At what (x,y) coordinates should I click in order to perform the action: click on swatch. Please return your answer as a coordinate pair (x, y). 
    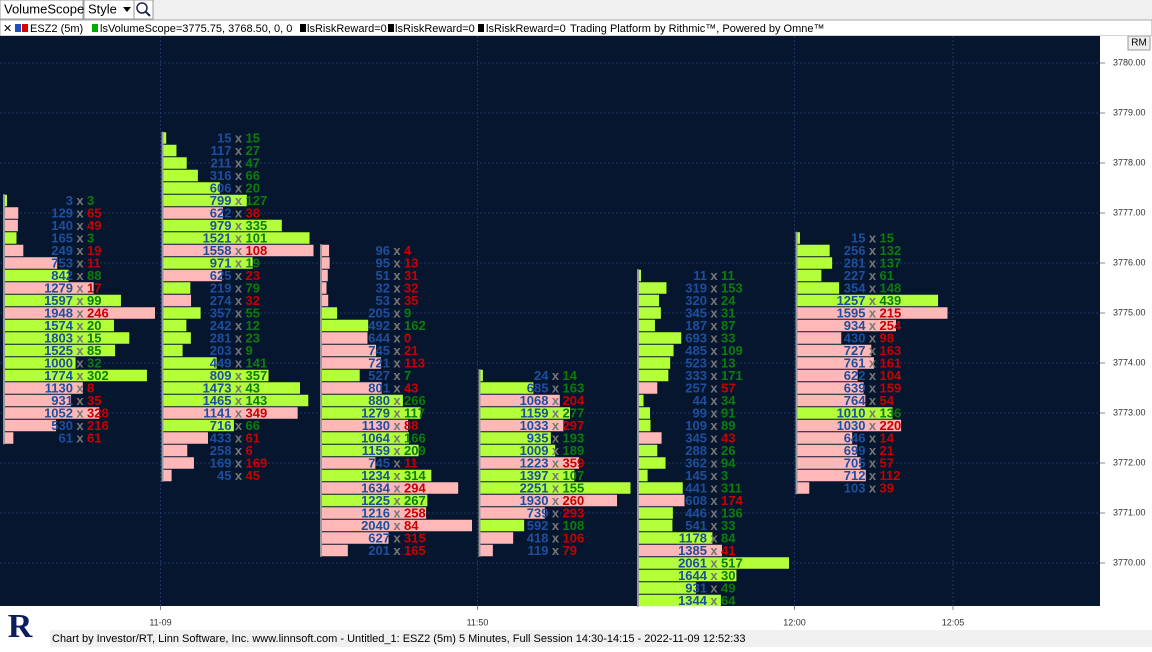
    Looking at the image, I should click on (95, 28).